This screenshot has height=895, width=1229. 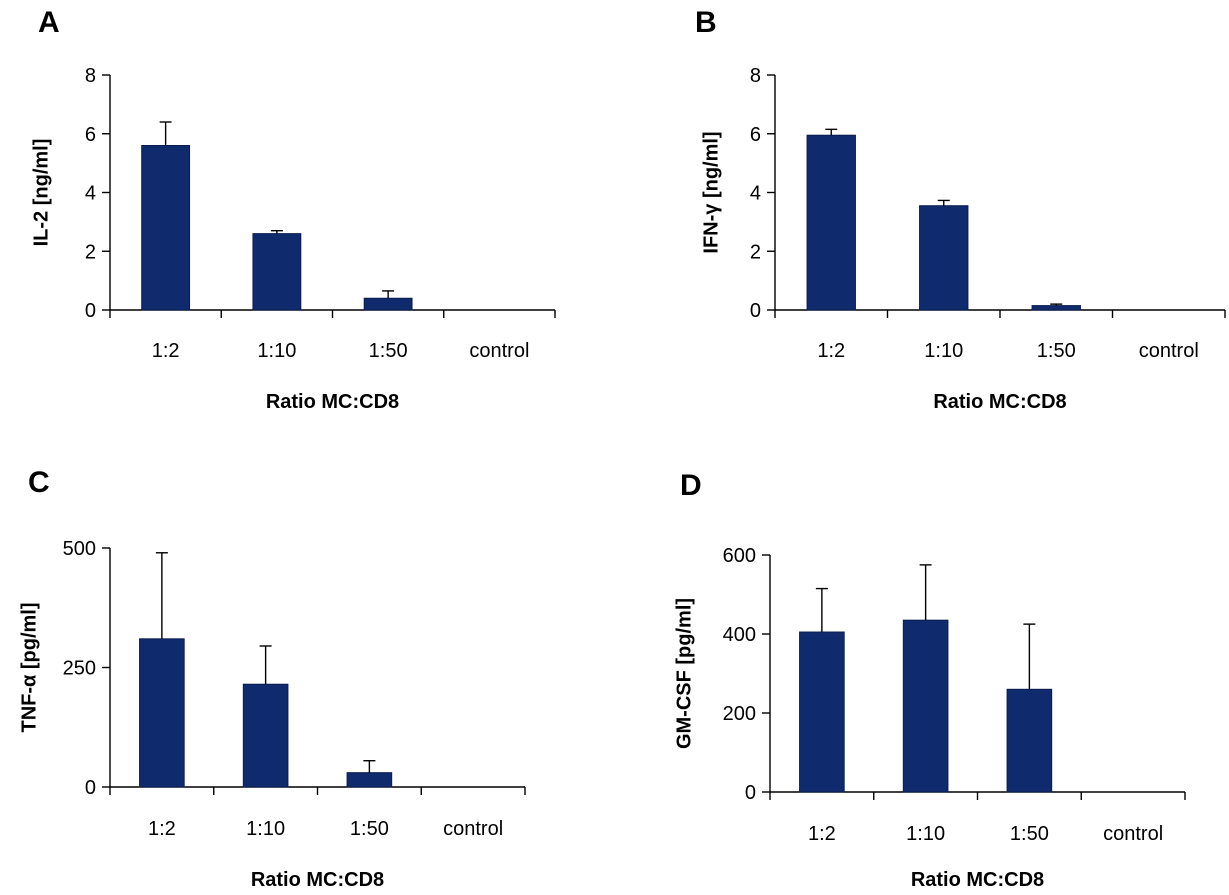 What do you see at coordinates (739, 556) in the screenshot?
I see `y-tick-label: 600` at bounding box center [739, 556].